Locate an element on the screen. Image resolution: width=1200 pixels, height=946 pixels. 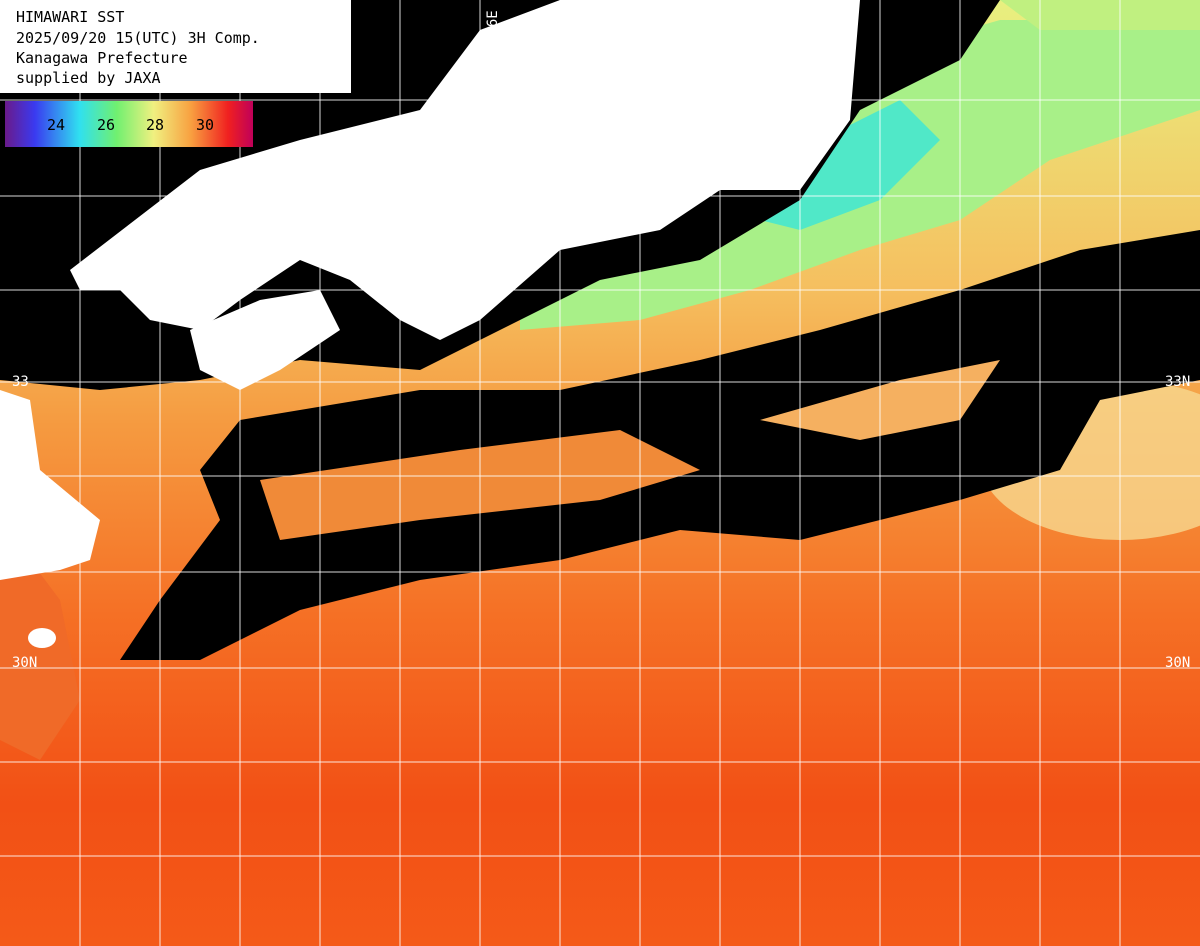
lat-label: 33N is located at coordinates (1177, 382).